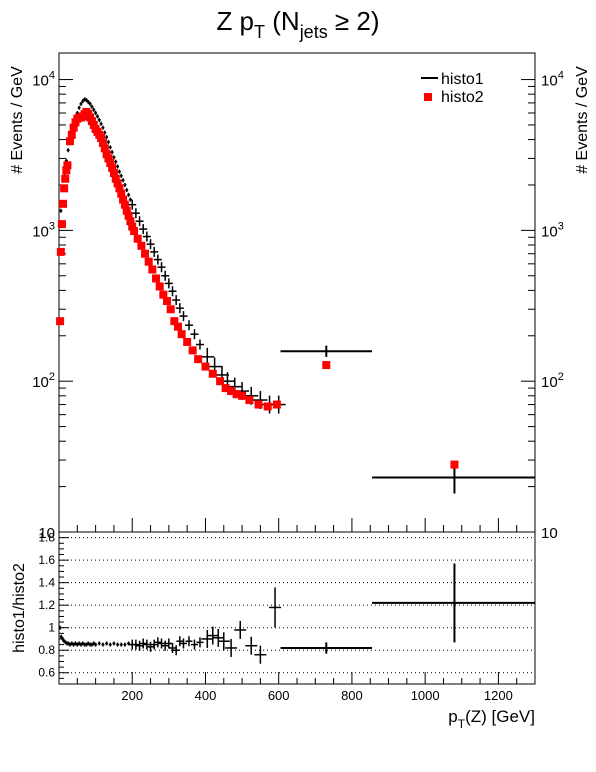  What do you see at coordinates (452, 88) in the screenshot?
I see `legend: histo1 histo2` at bounding box center [452, 88].